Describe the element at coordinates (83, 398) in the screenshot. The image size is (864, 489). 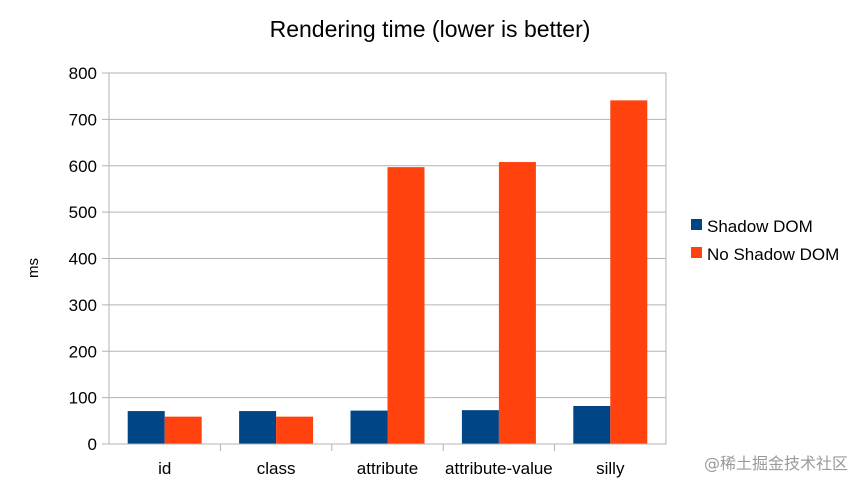
I see `y-tick-label: 100` at that location.